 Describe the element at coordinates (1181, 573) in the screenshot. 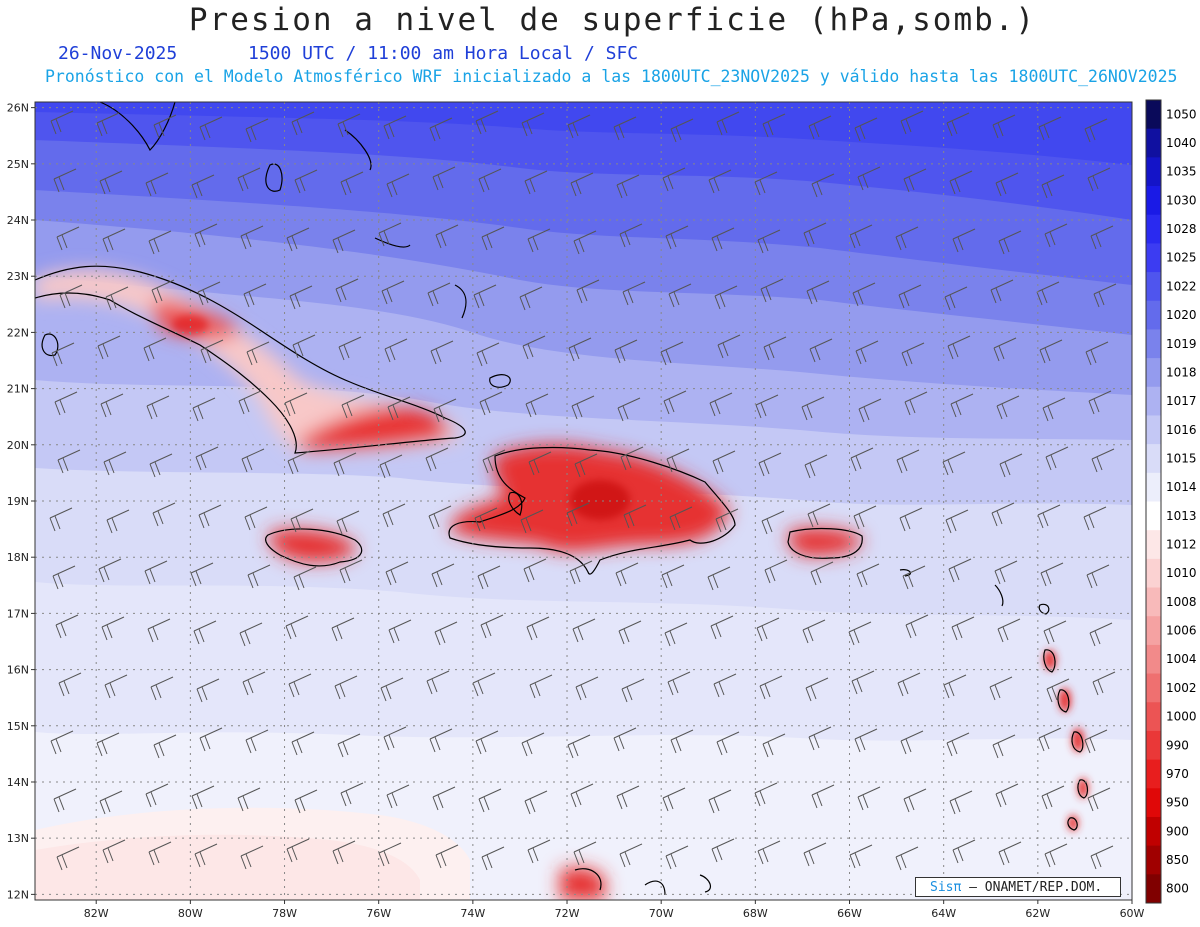

I see `colorbar-label: 1010` at that location.